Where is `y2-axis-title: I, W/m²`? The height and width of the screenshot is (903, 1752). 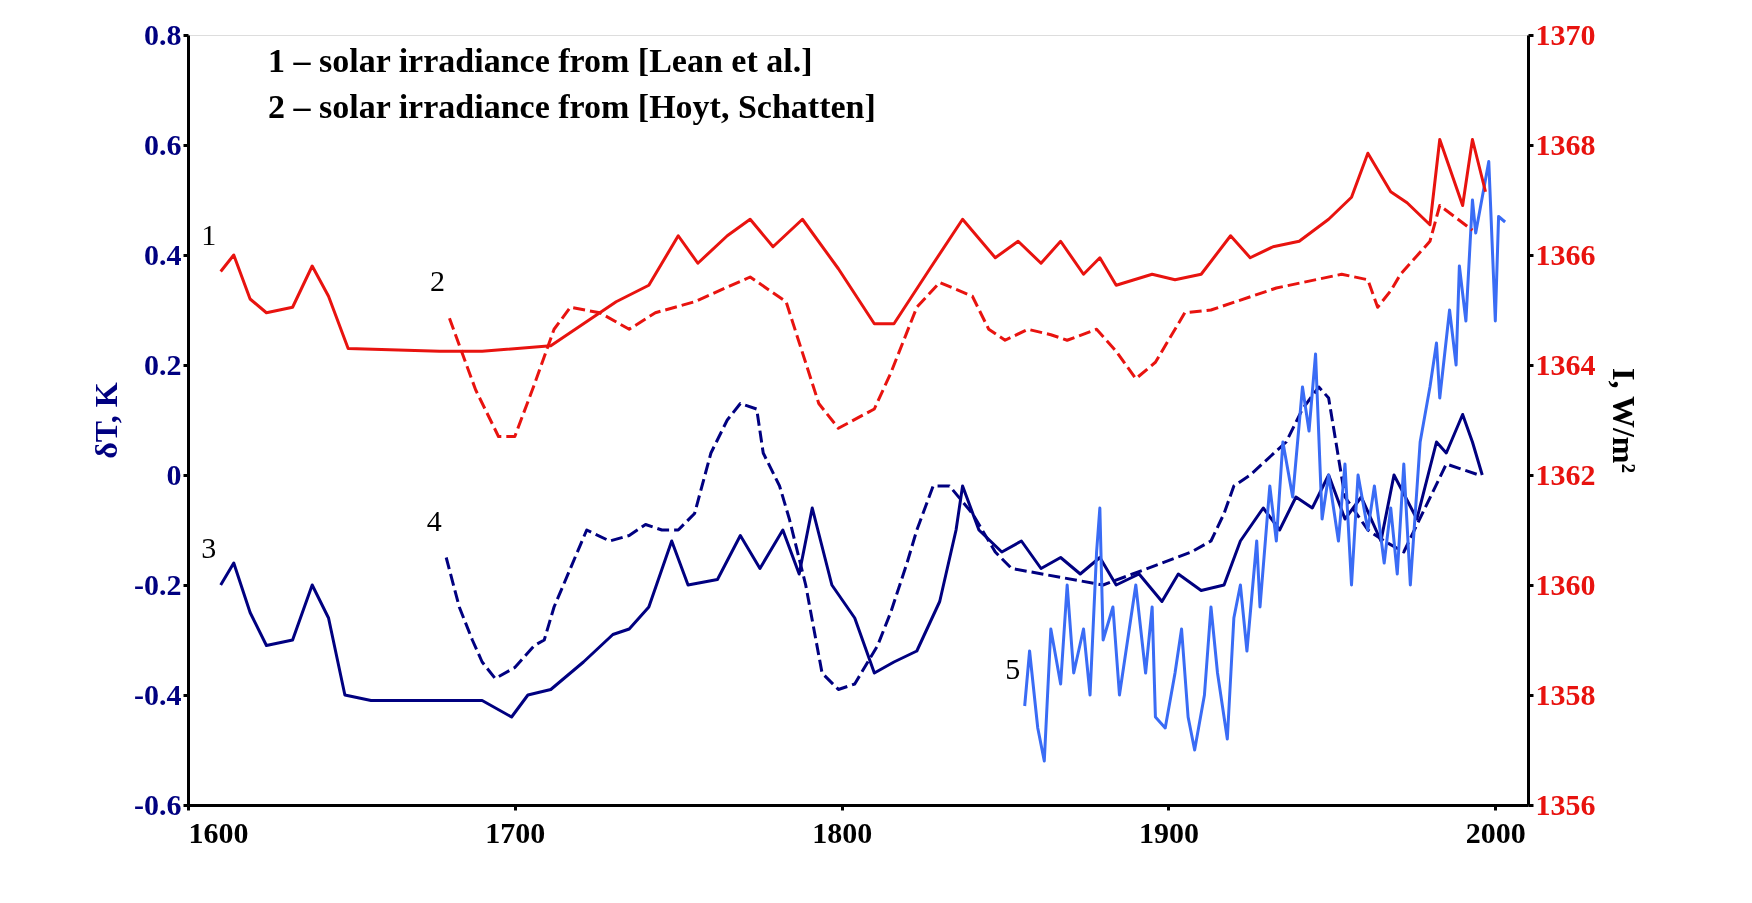 y2-axis-title: I, W/m² is located at coordinates (1623, 420).